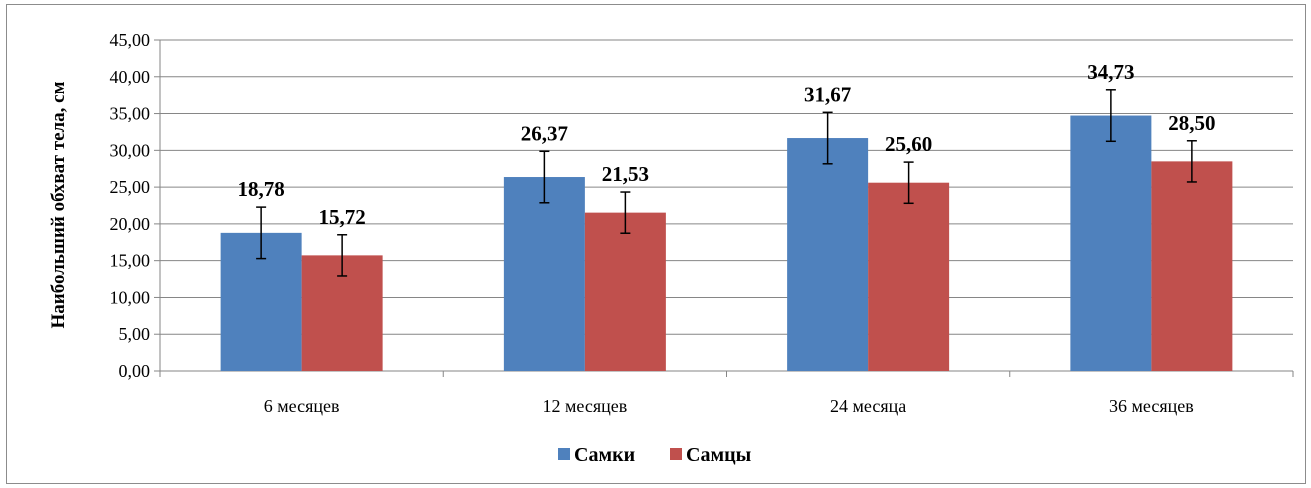 Image resolution: width=1311 pixels, height=488 pixels. What do you see at coordinates (130, 114) in the screenshot?
I see `y-tick-label: 35,00` at bounding box center [130, 114].